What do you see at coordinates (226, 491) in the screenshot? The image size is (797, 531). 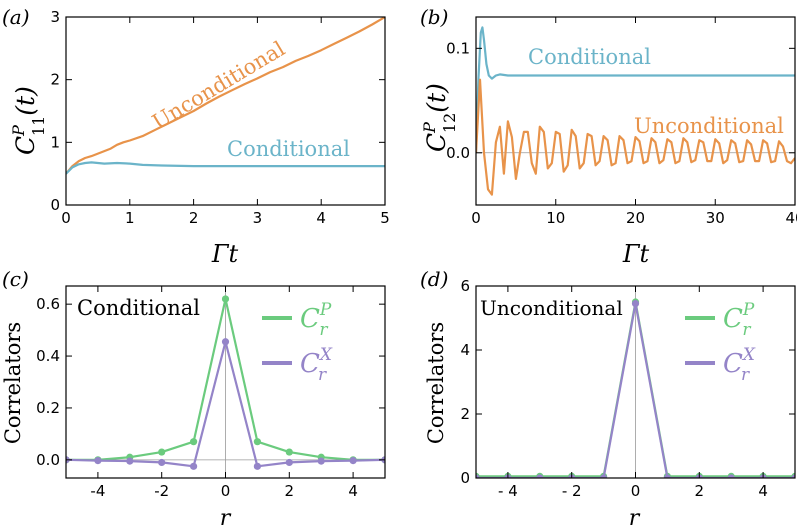 I see `panel-c-xtick-label: 0` at bounding box center [226, 491].